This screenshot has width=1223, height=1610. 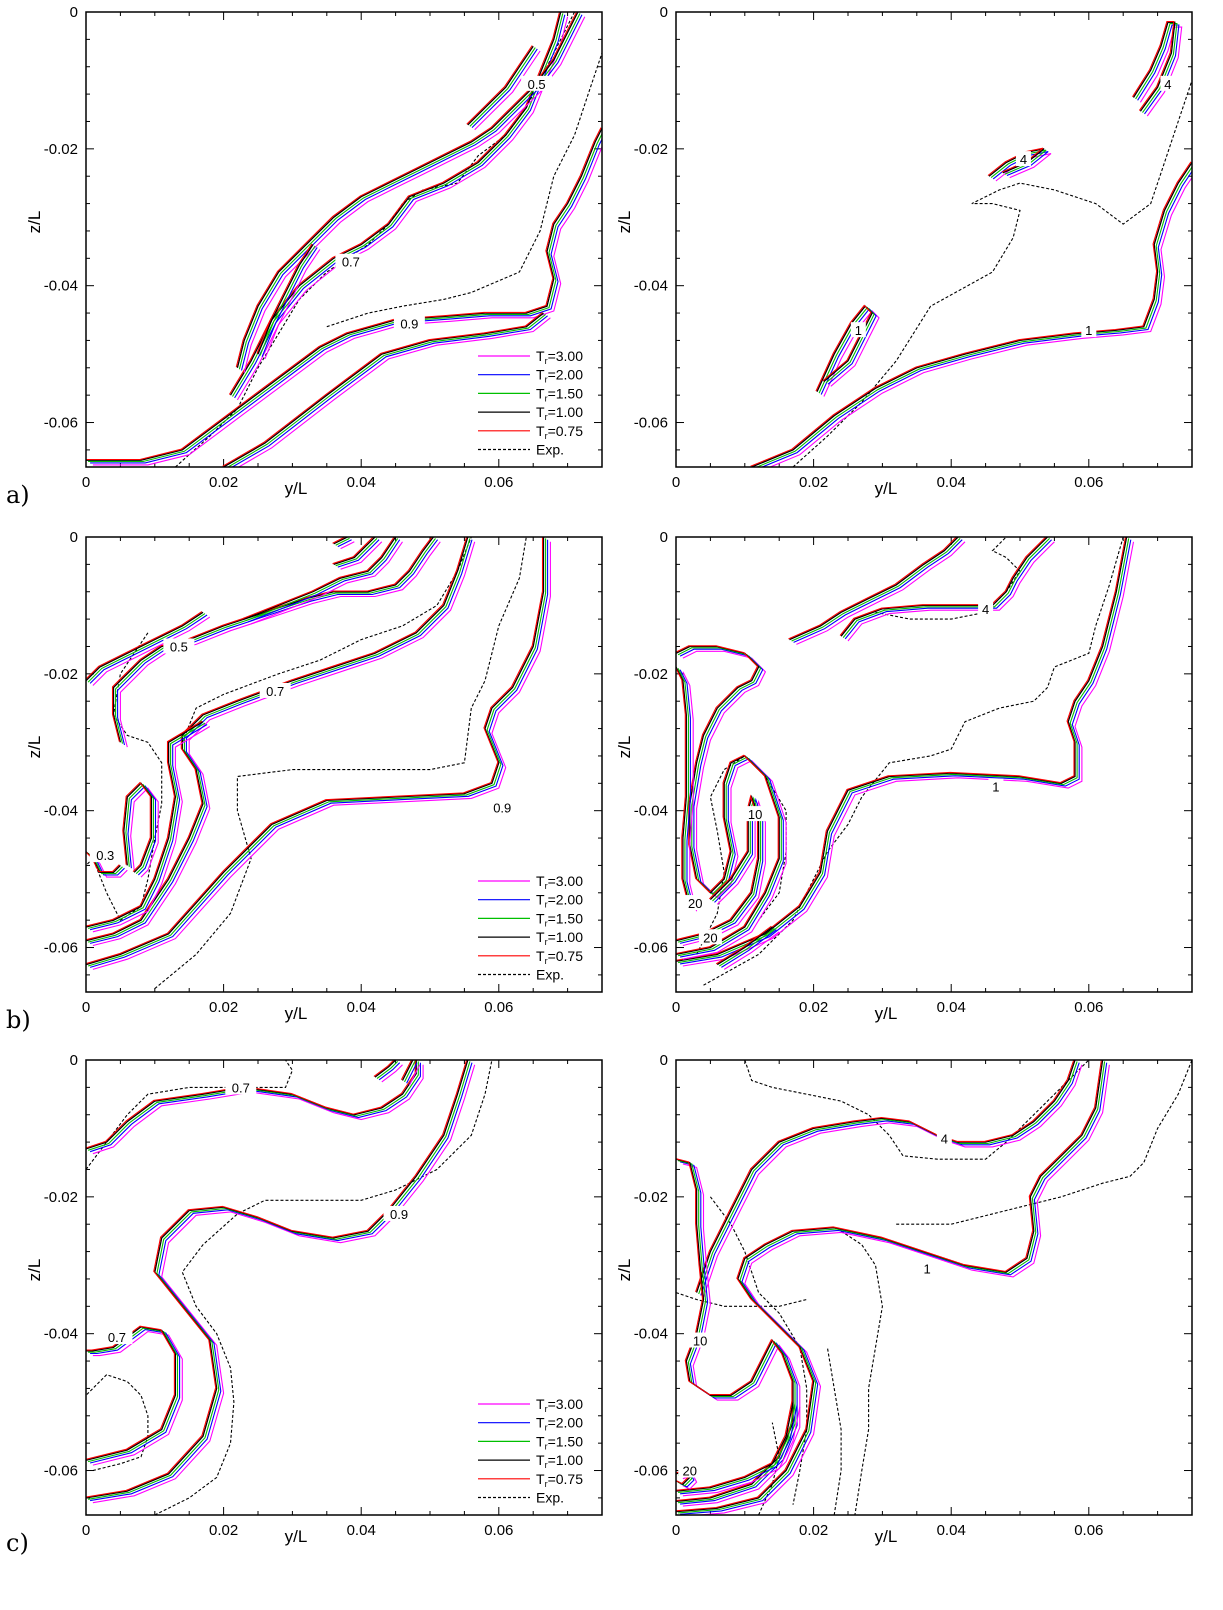 I want to click on chart-panel-a-right: 0 0.02 0.04 0.06 0 -0.02 -0.04 -0.06 y/L z/L 4 4 1 1, so click(x=904, y=251).